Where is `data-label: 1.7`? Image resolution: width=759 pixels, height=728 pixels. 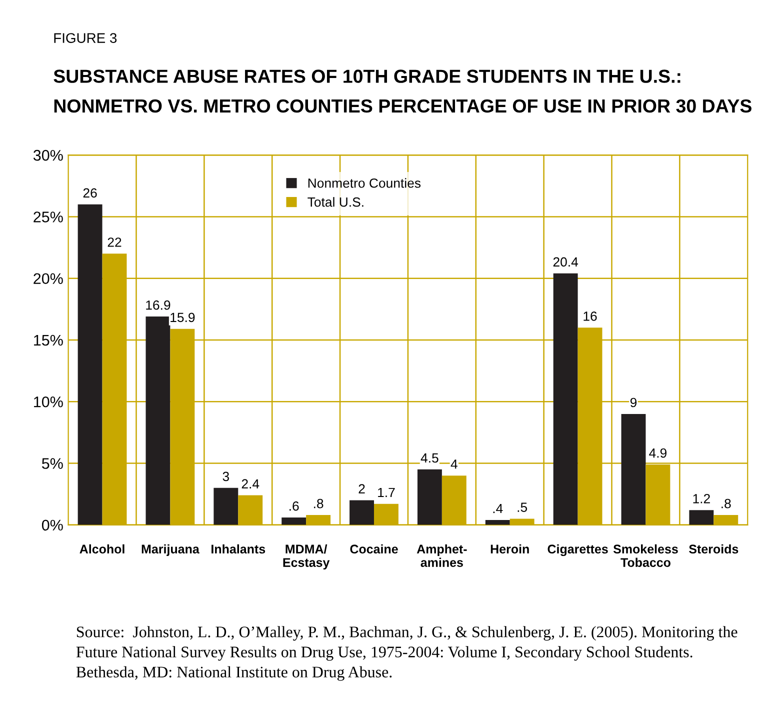 data-label: 1.7 is located at coordinates (386, 493).